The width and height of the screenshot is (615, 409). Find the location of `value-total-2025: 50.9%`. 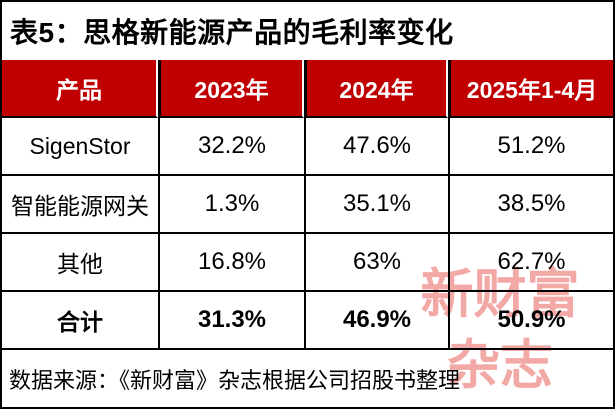

value-total-2025: 50.9% is located at coordinates (530, 321).